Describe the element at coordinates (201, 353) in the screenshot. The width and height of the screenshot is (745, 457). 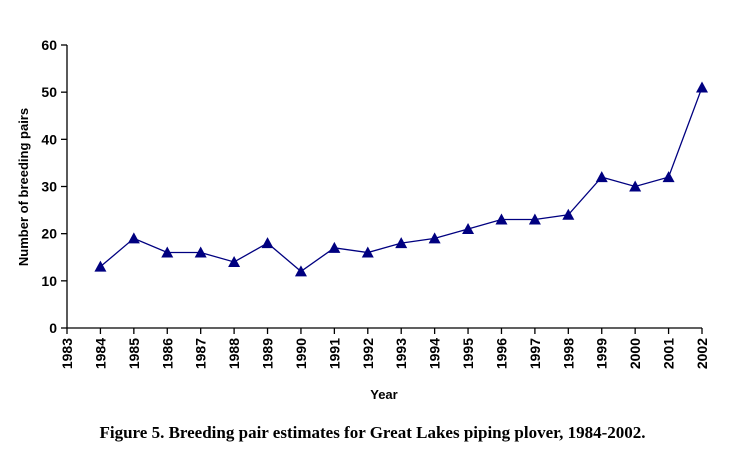
I see `x-tick-label: 1987` at that location.